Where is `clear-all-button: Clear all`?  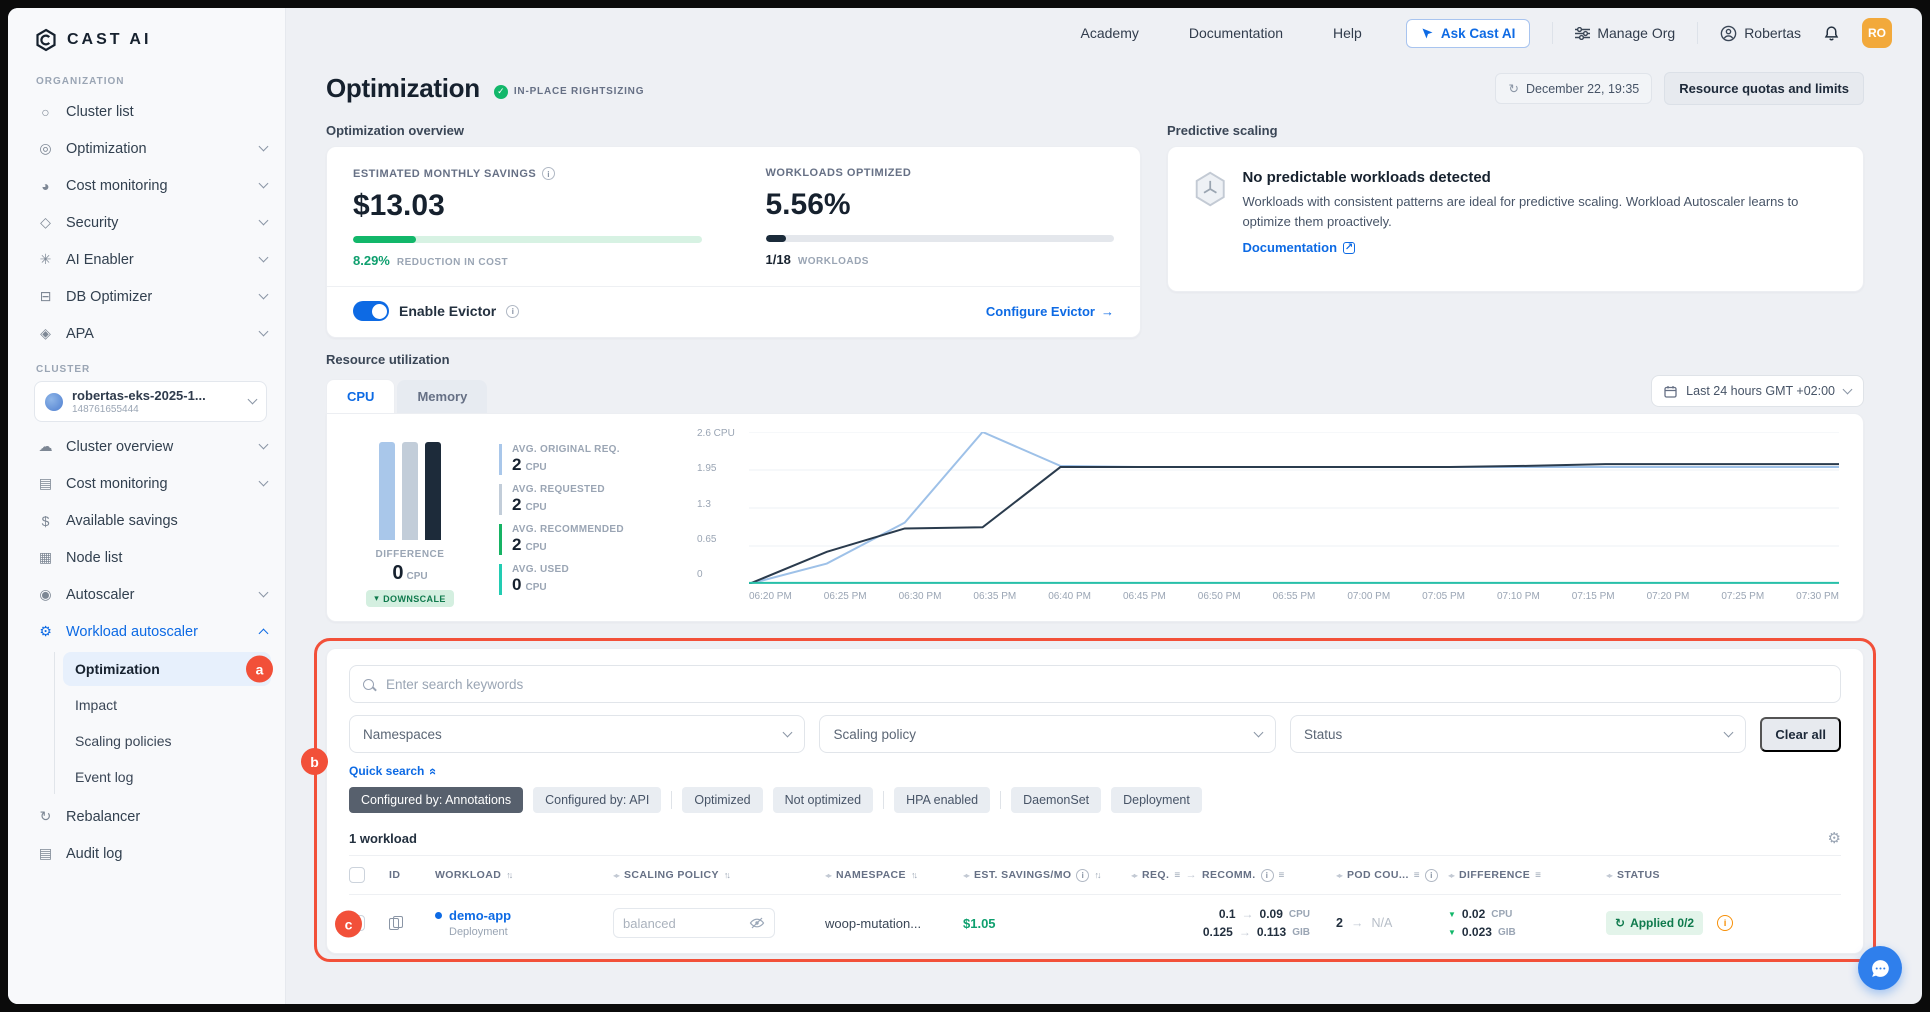
clear-all-button: Clear all is located at coordinates (1800, 734).